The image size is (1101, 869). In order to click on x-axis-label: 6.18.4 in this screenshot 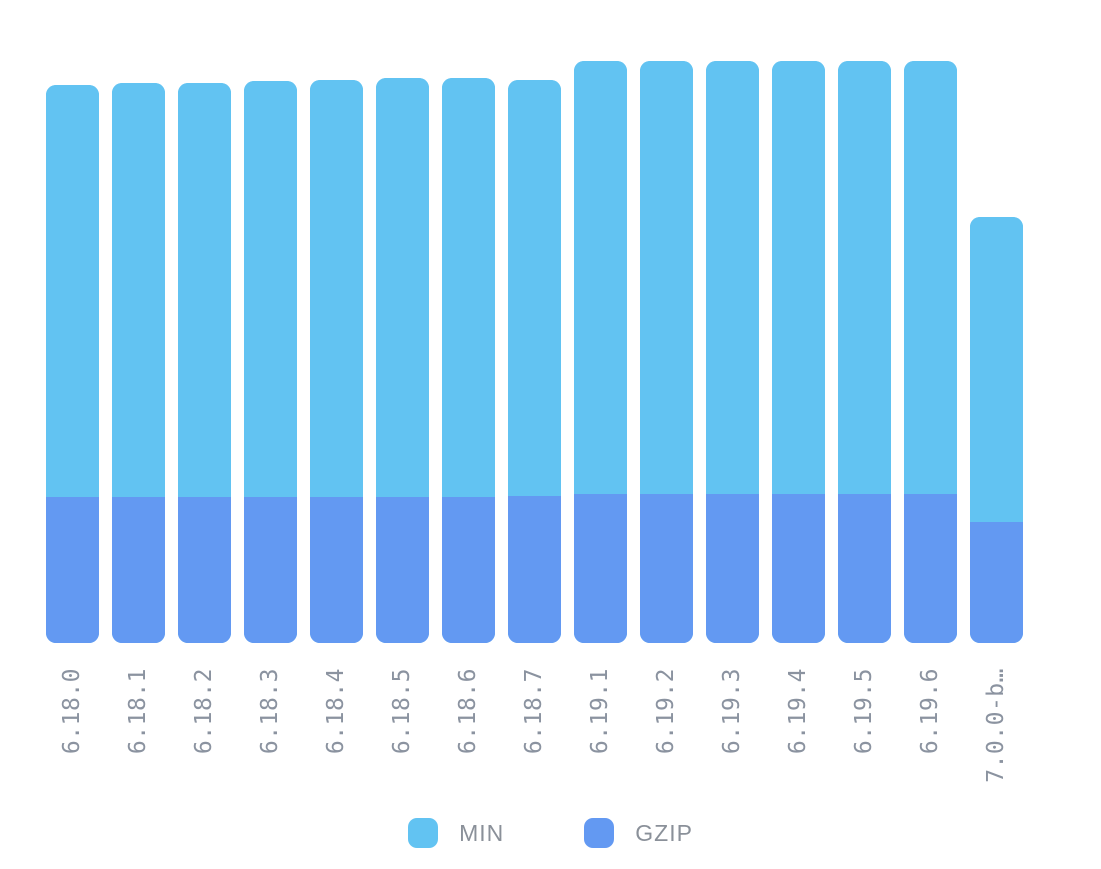, I will do `click(335, 711)`.